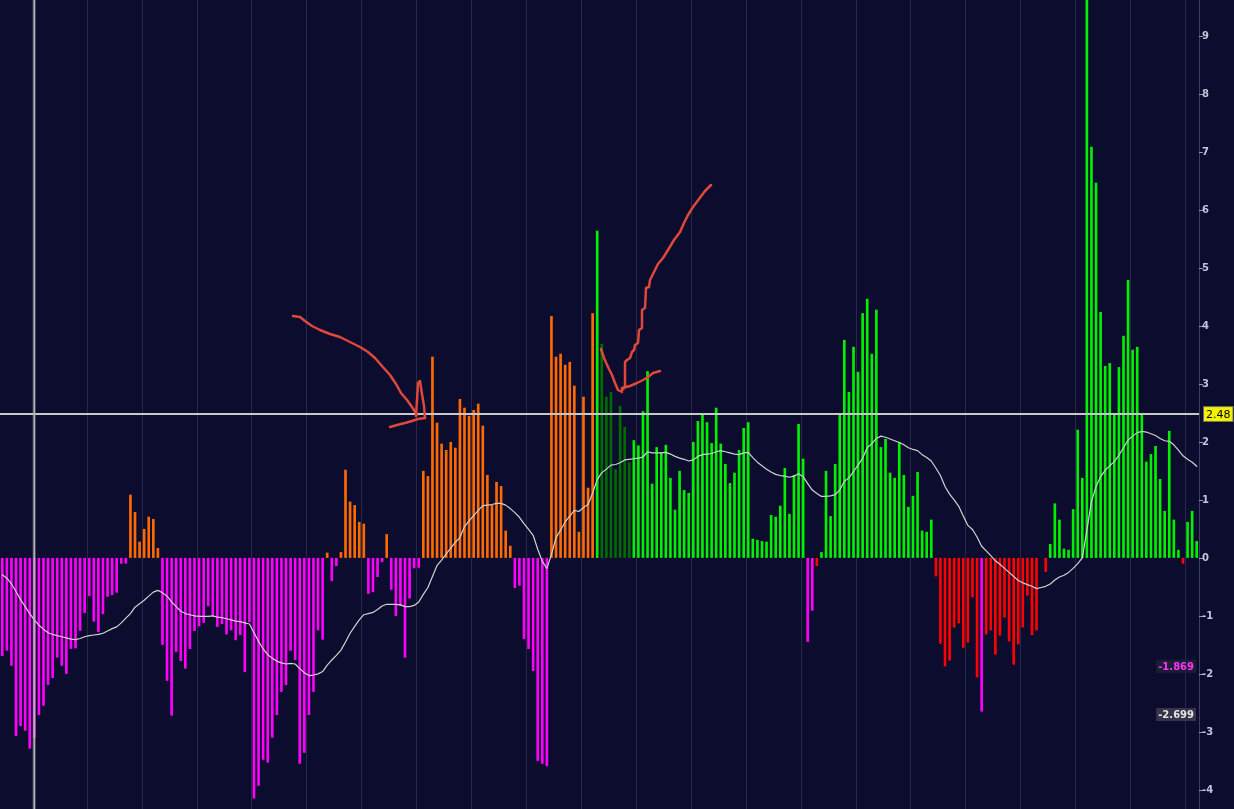 The image size is (1234, 809). What do you see at coordinates (1205, 384) in the screenshot?
I see `y-tick-label: 3` at bounding box center [1205, 384].